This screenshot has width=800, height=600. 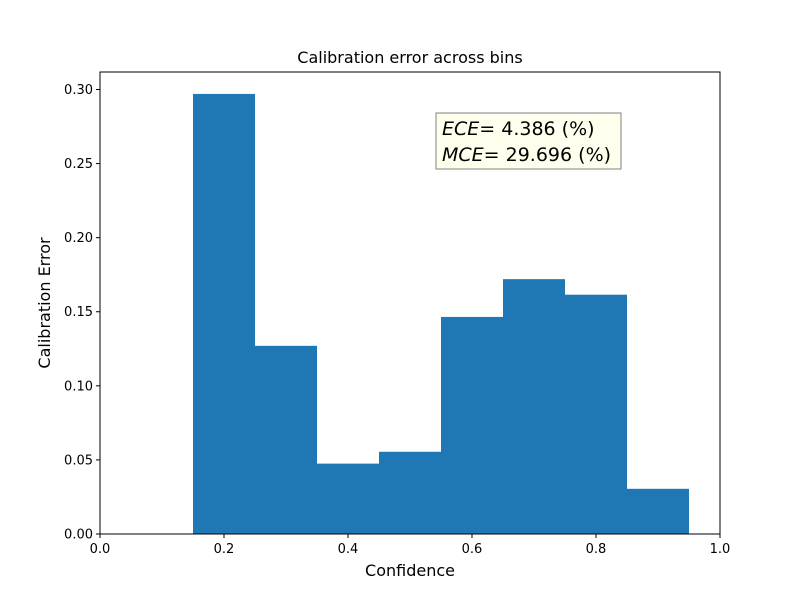 I want to click on annotation-box, so click(x=528, y=141).